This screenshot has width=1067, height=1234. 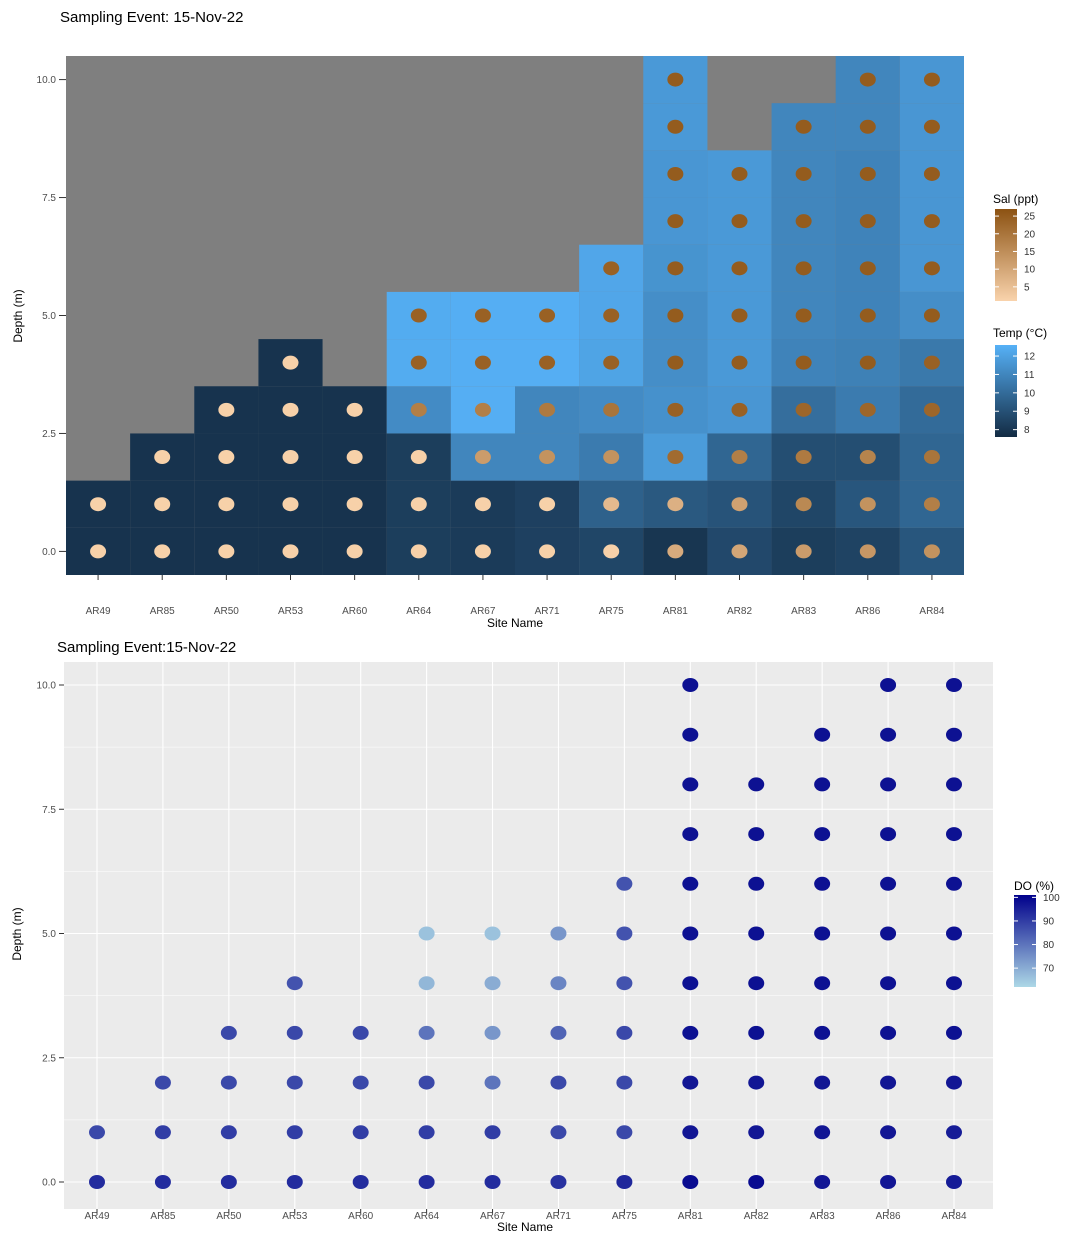 I want to click on do-point-ar60-d0, so click(x=360, y=1182).